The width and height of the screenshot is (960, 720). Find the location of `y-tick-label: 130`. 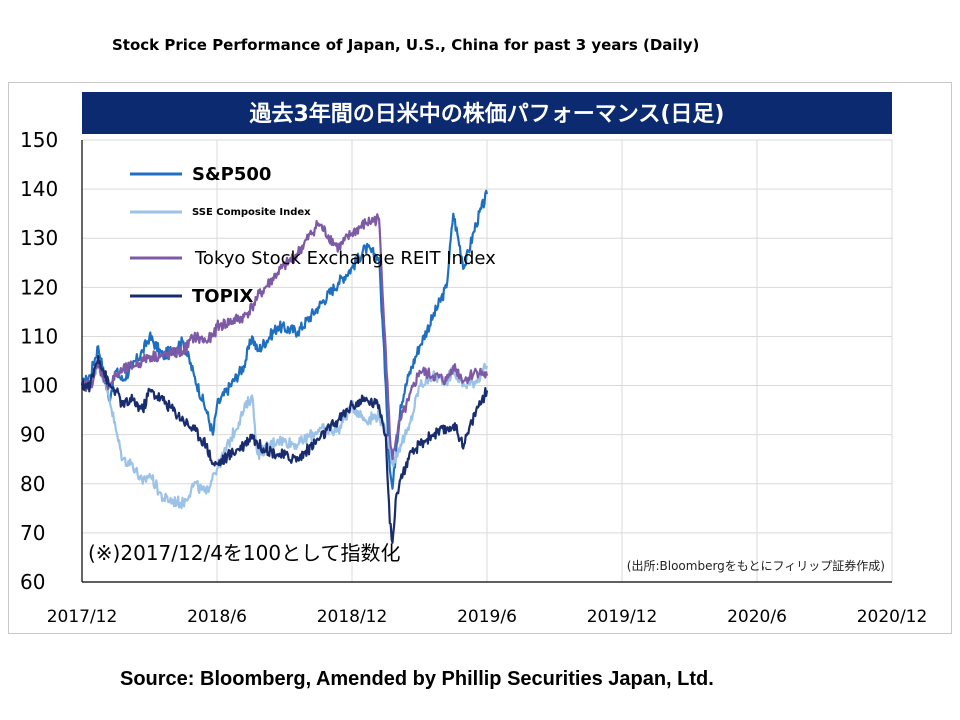

y-tick-label: 130 is located at coordinates (39, 238).